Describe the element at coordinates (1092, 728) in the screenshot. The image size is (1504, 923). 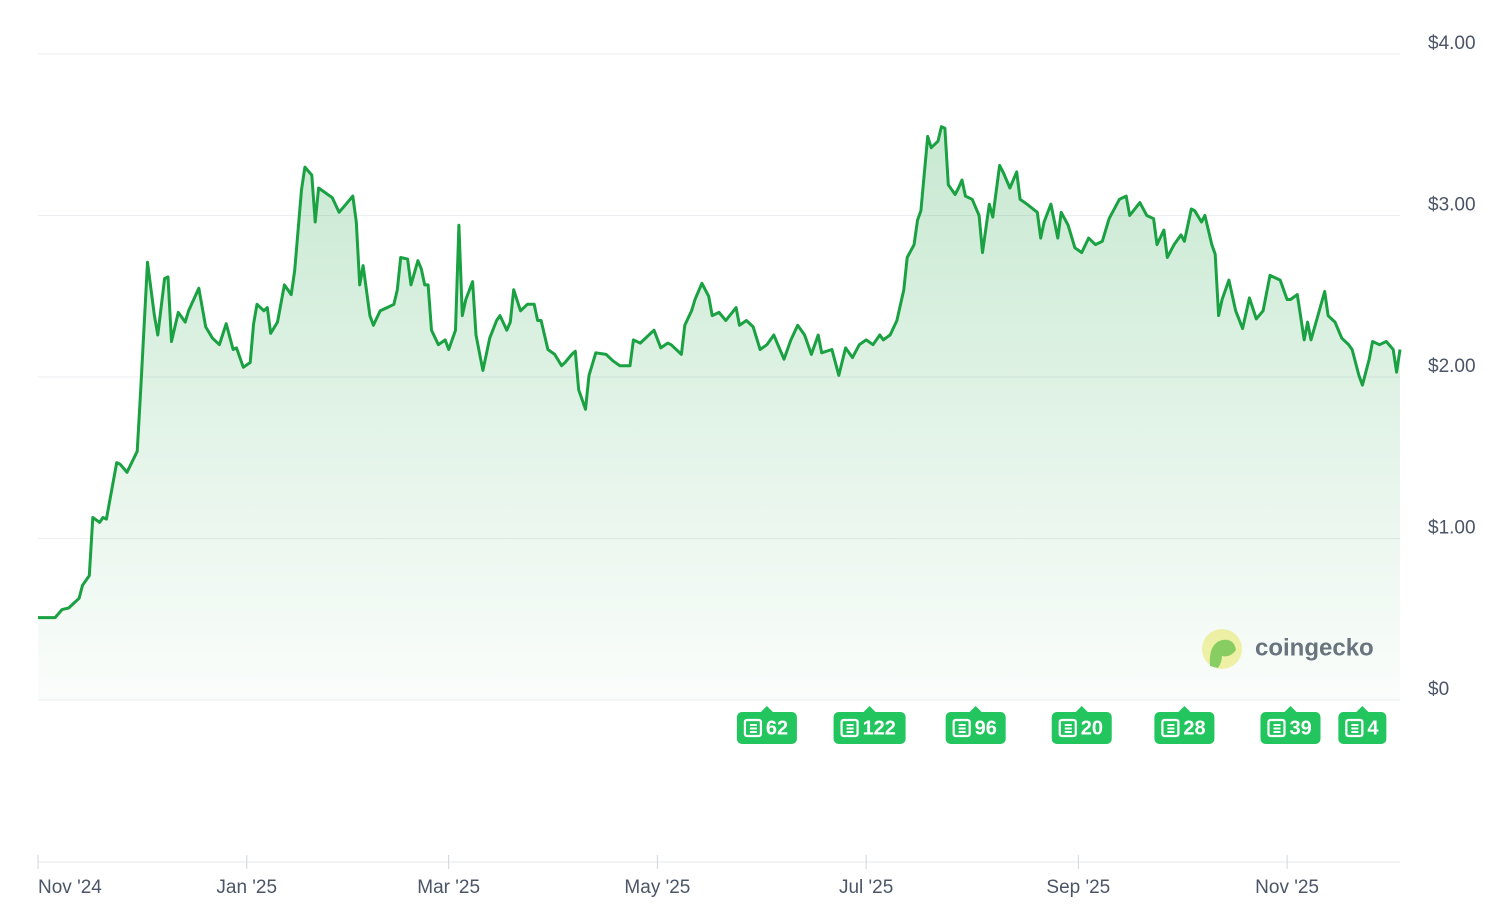
I see `news-badge-count: 20` at that location.